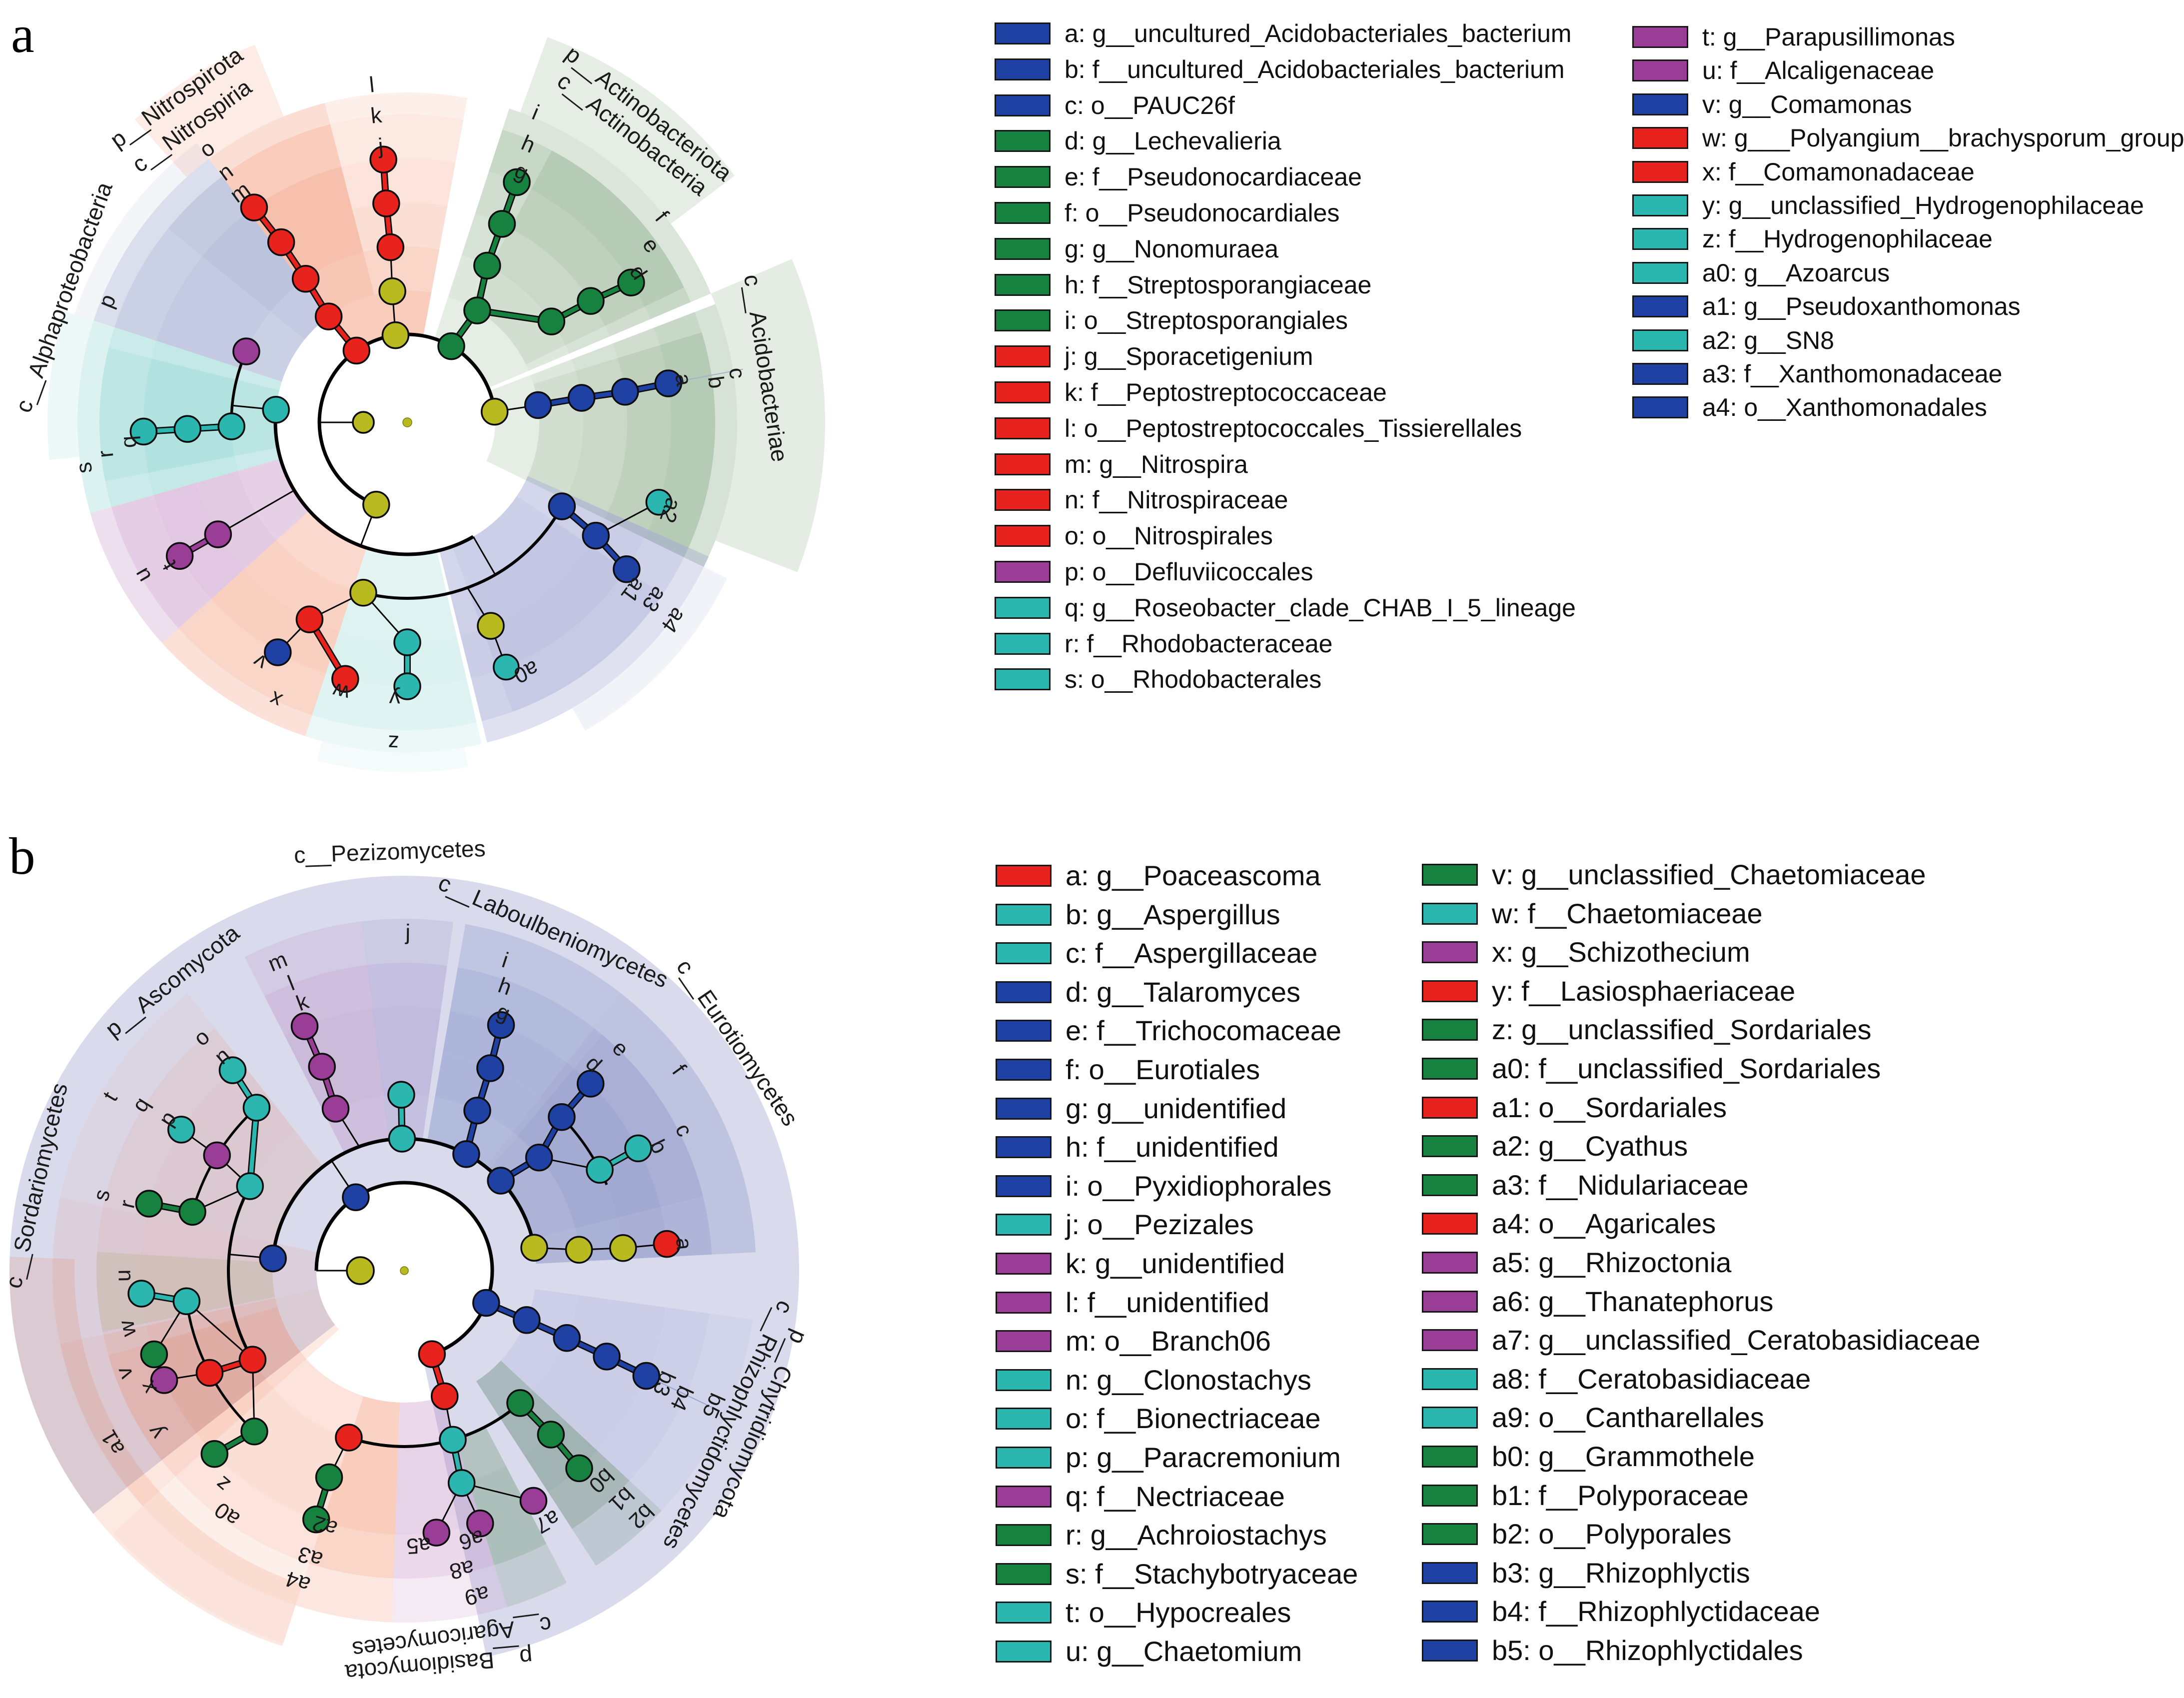 Image resolution: width=2184 pixels, height=1698 pixels. I want to click on svg-text: a5, so click(418, 1545).